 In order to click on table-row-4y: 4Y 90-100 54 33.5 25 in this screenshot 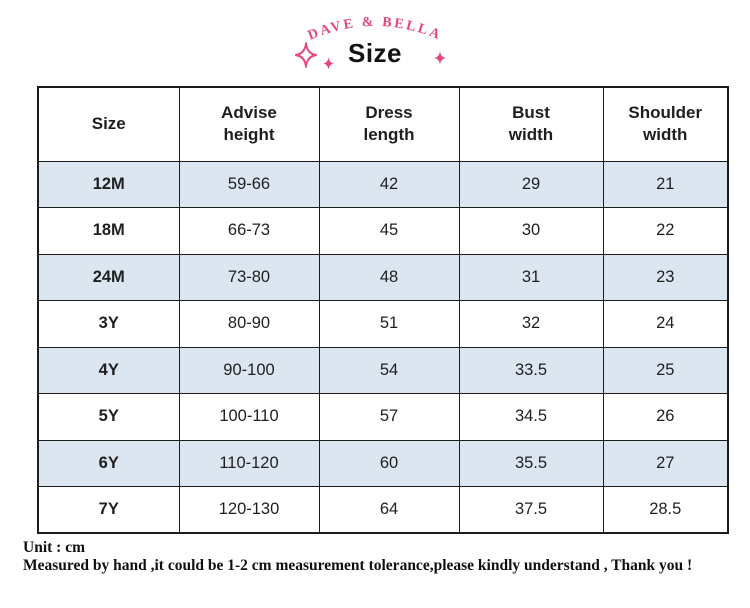, I will do `click(383, 370)`.